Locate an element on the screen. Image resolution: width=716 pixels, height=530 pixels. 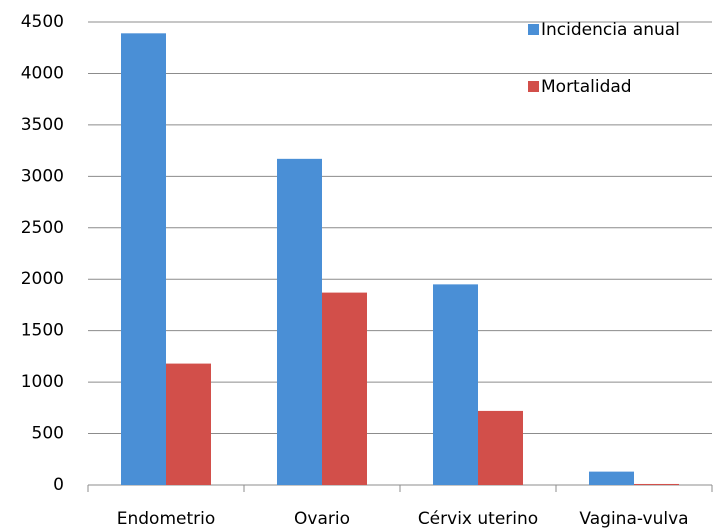
y-tick-label: 3000 is located at coordinates (42, 176).